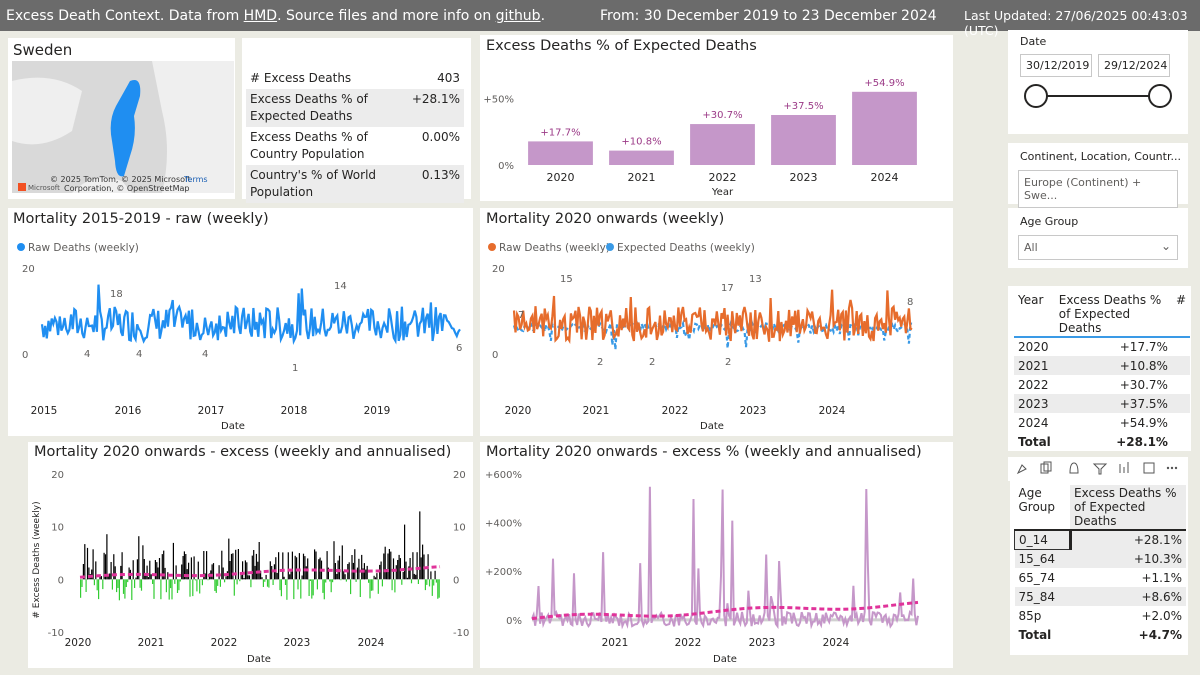 Image resolution: width=1200 pixels, height=675 pixels. I want to click on age-table-header: Age Group, so click(1042, 508).